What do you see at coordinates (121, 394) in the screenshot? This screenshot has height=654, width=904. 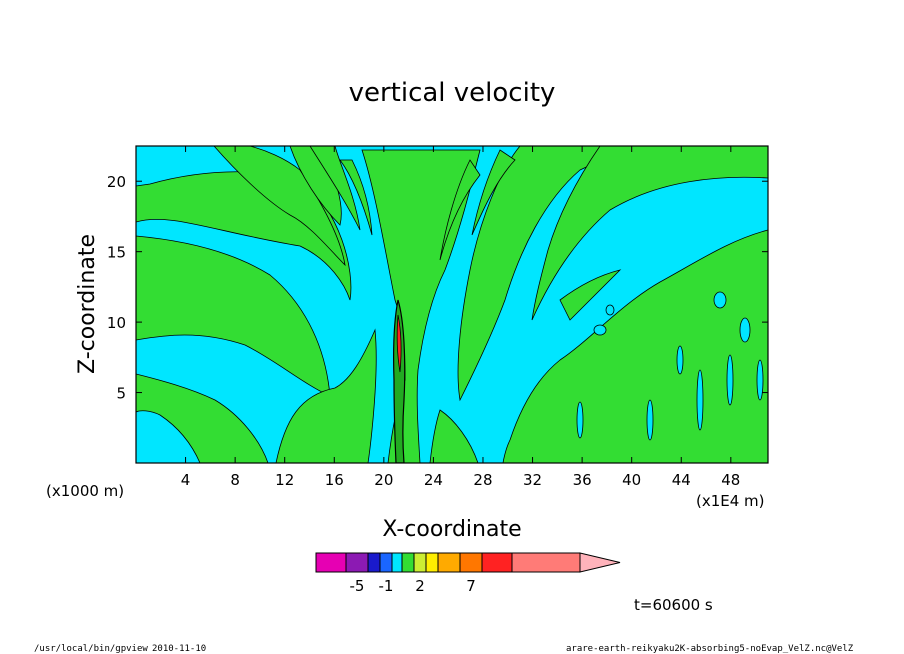 I see `y-tick-label: 5` at bounding box center [121, 394].